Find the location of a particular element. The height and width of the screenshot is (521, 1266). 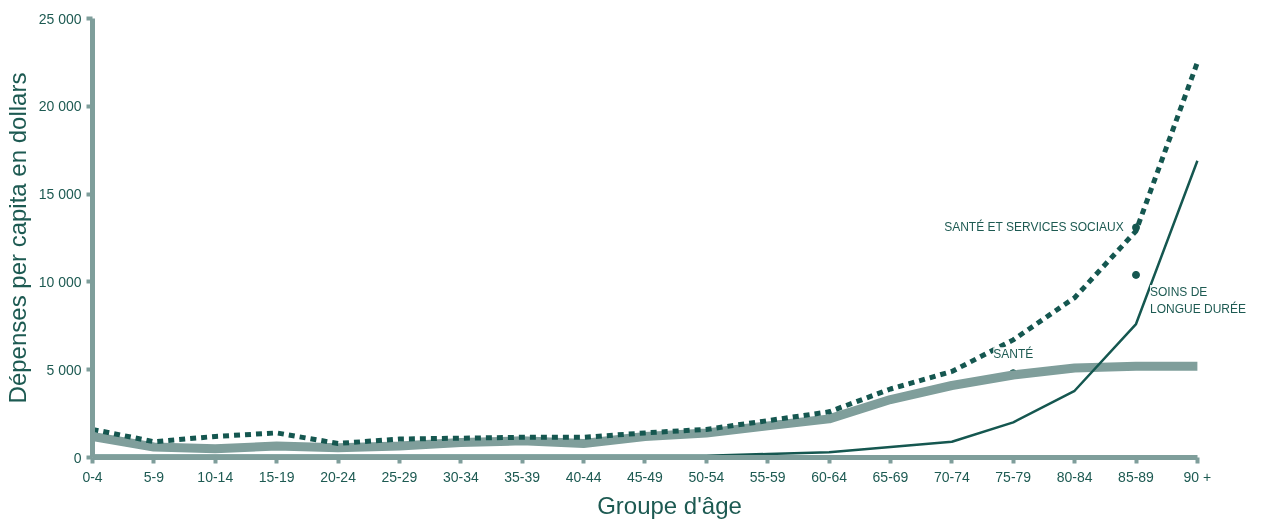

y-tick-label: 10 000 is located at coordinates (60, 281).